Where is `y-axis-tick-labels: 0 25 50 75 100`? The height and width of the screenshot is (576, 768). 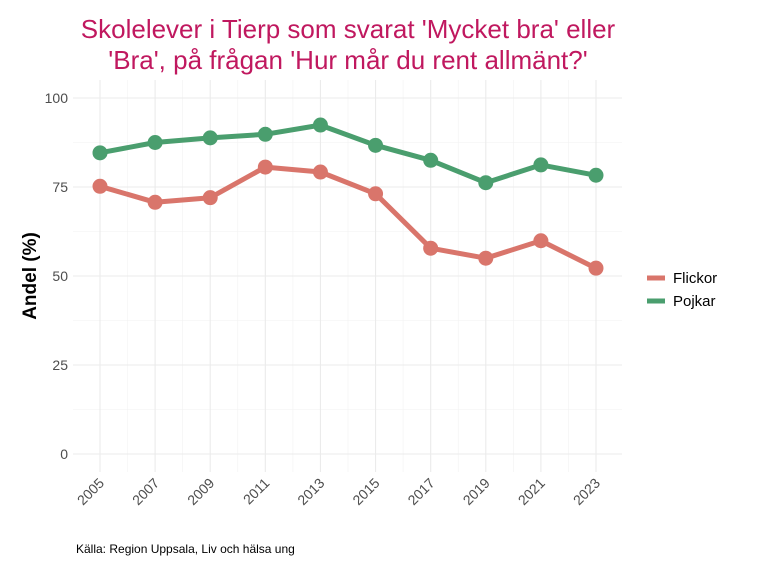
y-axis-tick-labels: 0 25 50 75 100 is located at coordinates (57, 276).